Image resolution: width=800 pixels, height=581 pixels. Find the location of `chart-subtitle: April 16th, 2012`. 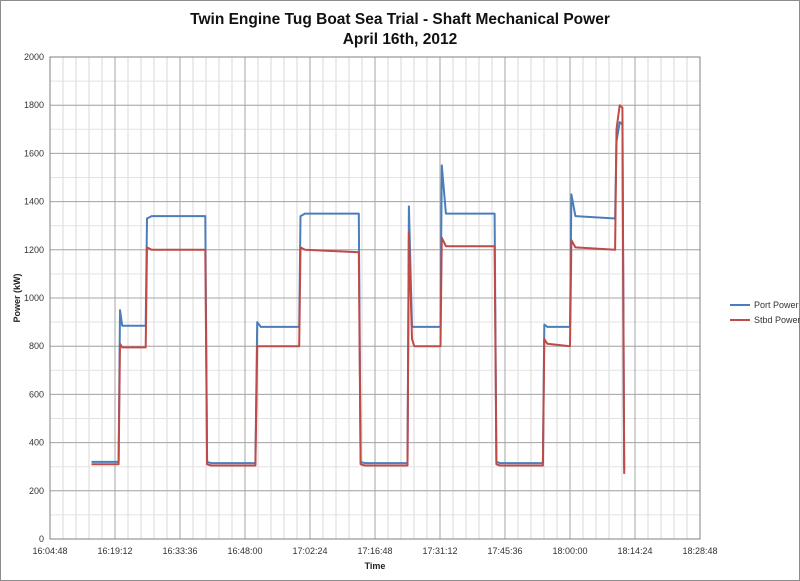

chart-subtitle: April 16th, 2012 is located at coordinates (400, 39).